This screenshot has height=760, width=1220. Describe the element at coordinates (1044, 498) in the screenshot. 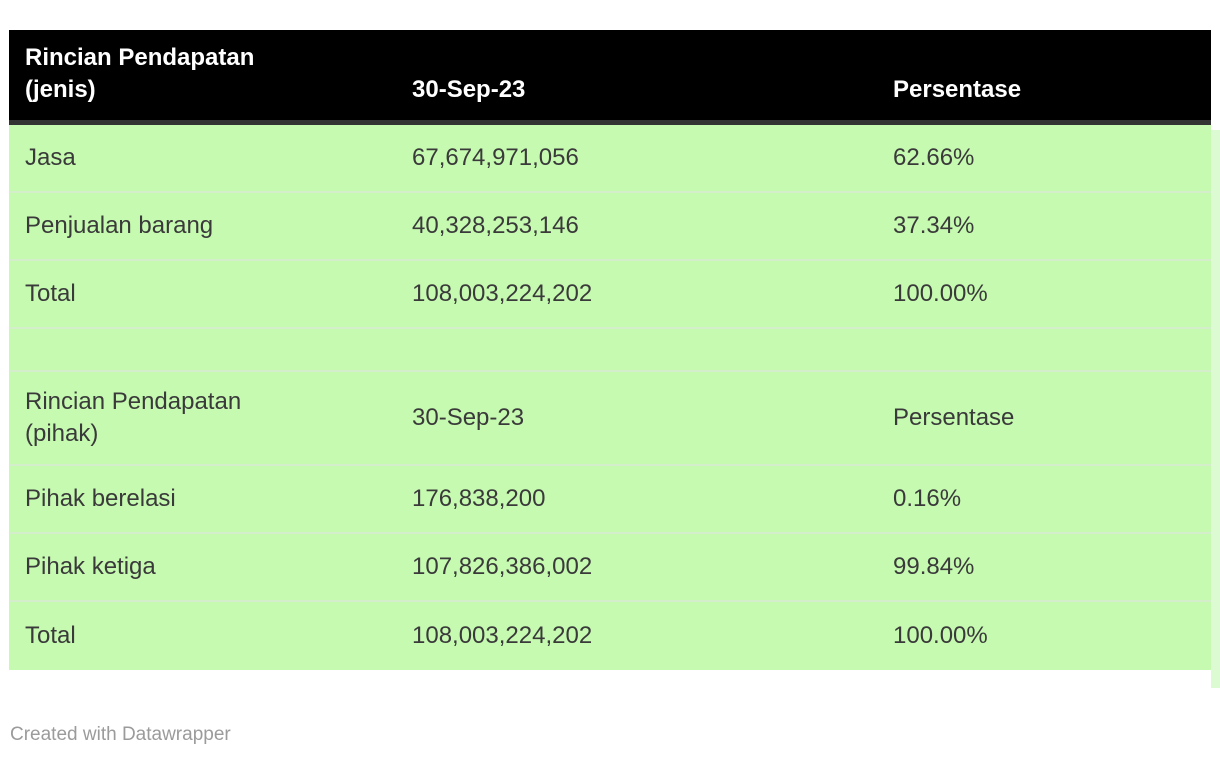

I see `cell-pct: 0.16%` at that location.